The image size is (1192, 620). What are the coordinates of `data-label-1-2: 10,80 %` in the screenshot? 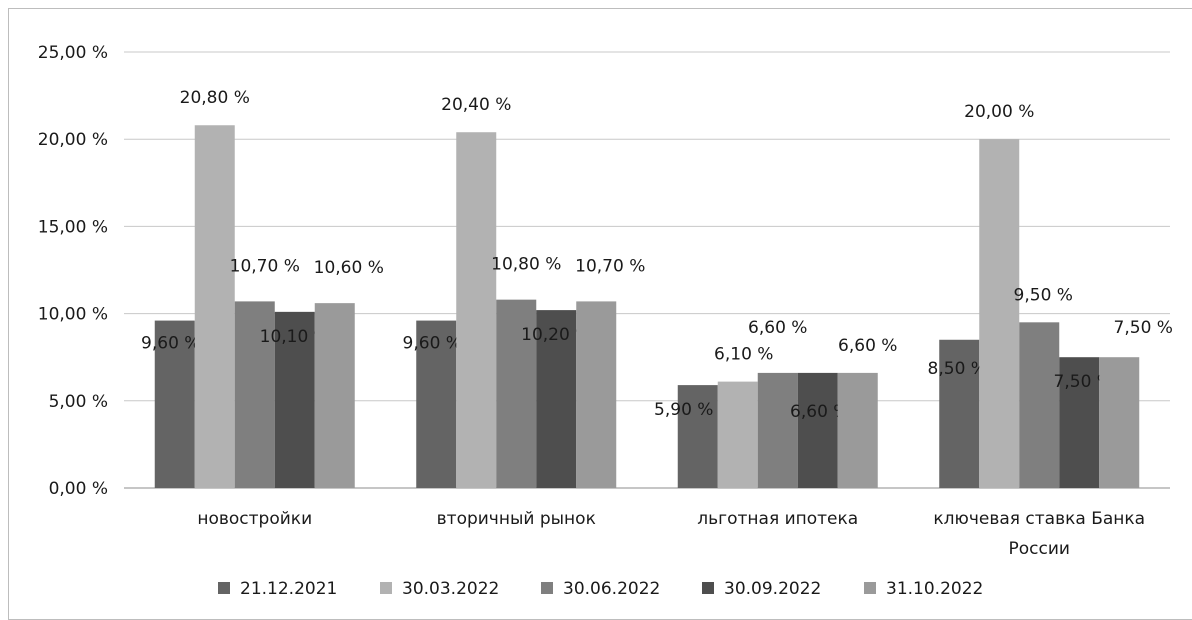 It's located at (526, 265).